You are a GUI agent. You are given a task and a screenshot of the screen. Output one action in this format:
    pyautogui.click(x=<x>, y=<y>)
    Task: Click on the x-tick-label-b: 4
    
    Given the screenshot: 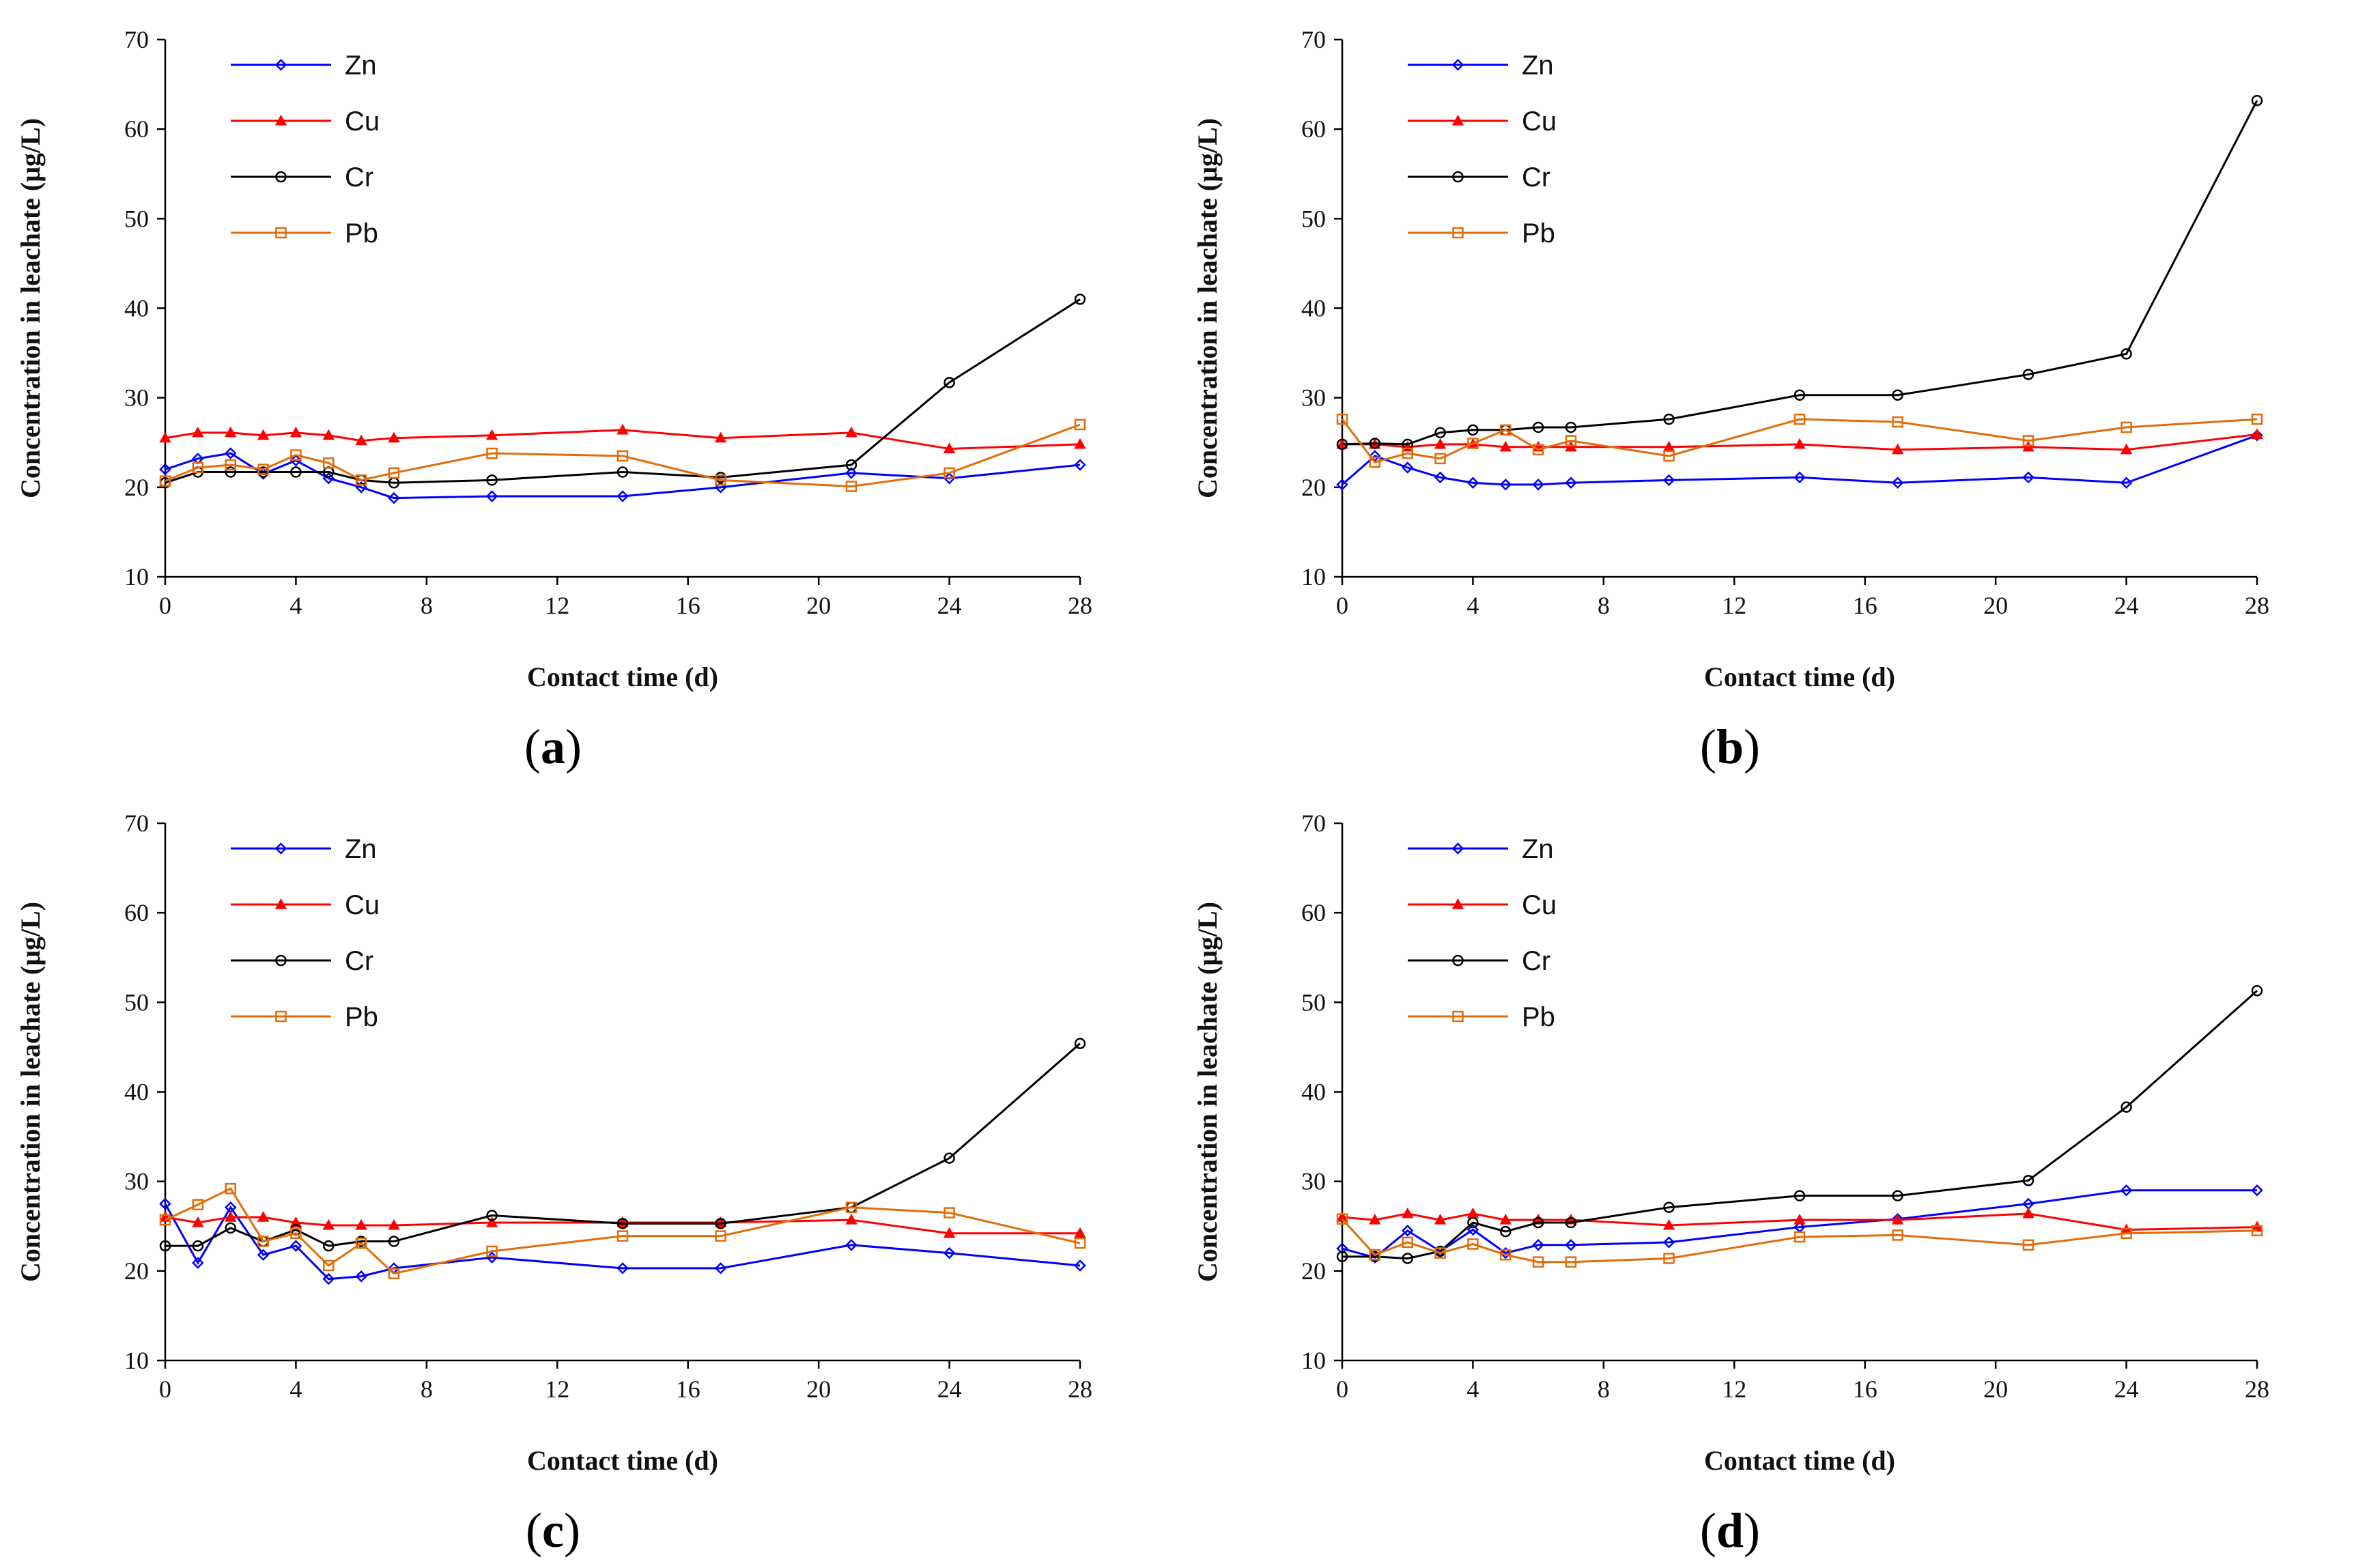 What is the action you would take?
    pyautogui.click(x=1472, y=605)
    